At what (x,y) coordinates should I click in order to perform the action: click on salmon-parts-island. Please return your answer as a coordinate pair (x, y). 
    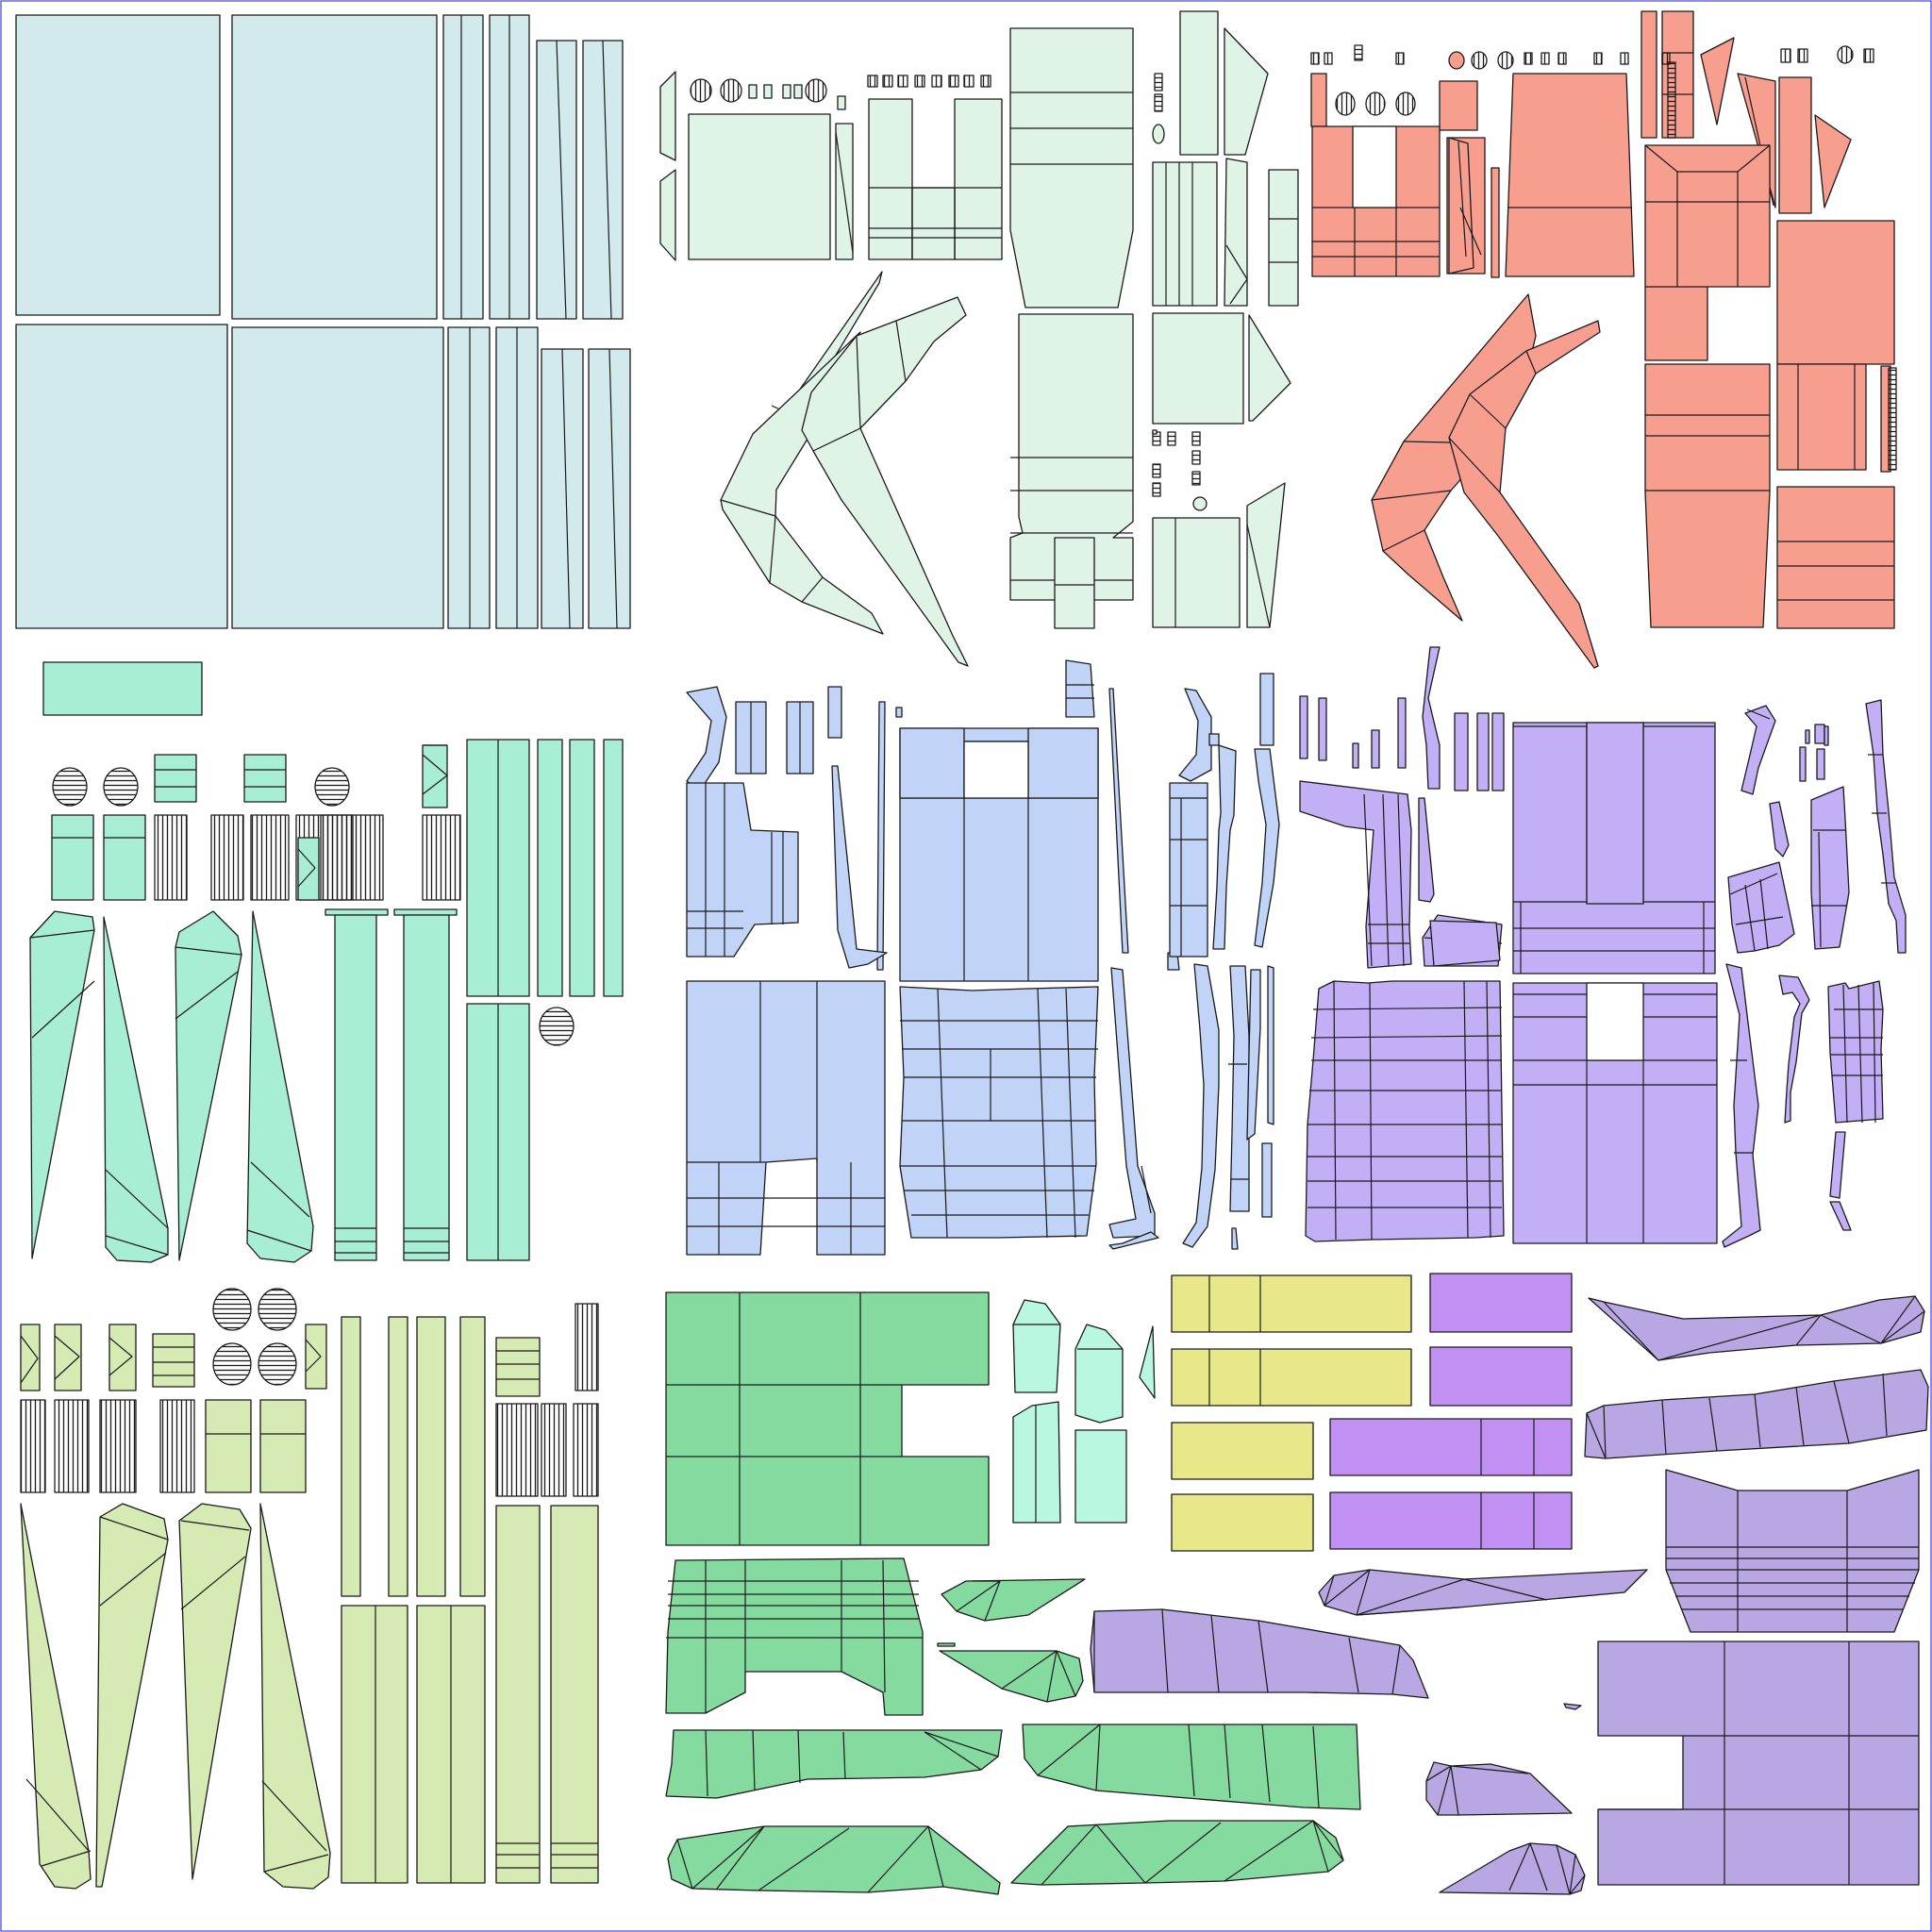
    Looking at the image, I should click on (1603, 339).